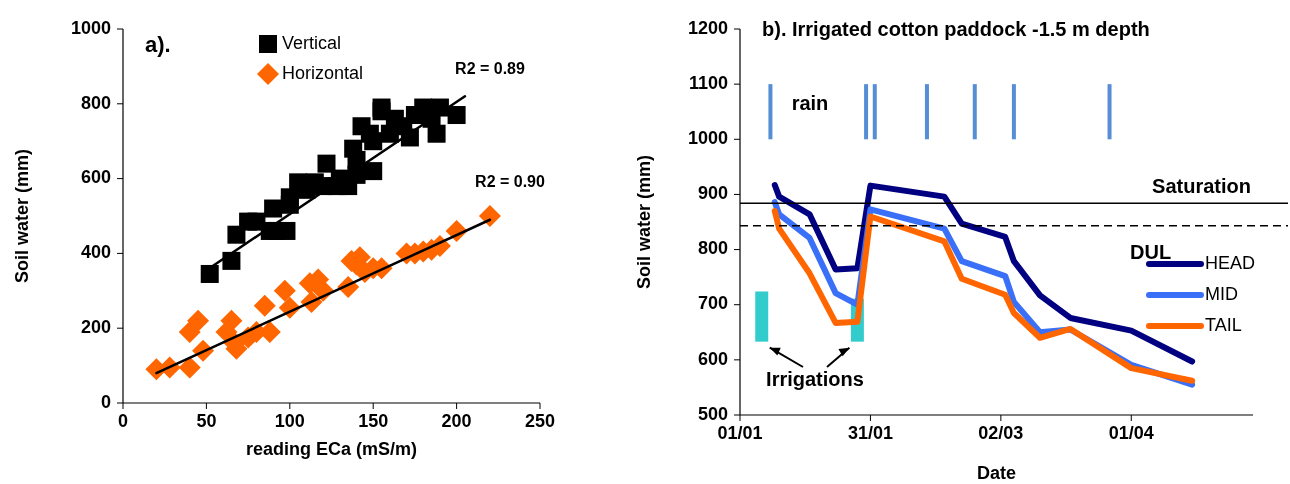 The width and height of the screenshot is (1290, 484). Describe the element at coordinates (1221, 293) in the screenshot. I see `legend-label: MID` at that location.